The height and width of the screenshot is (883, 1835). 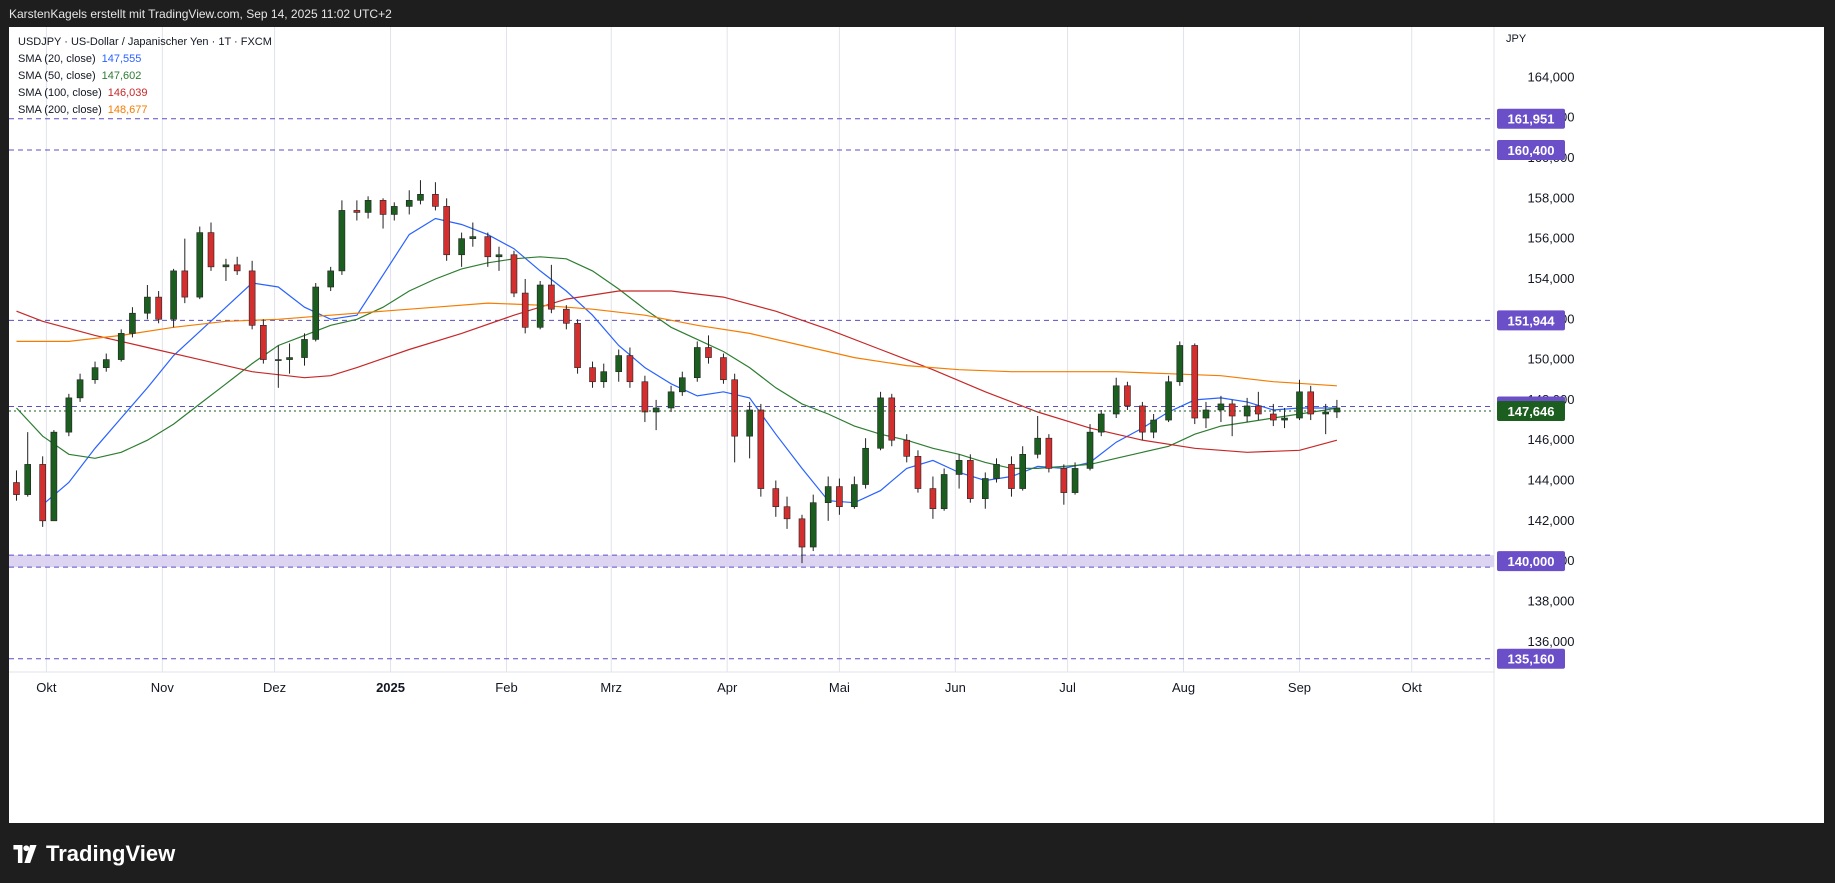 I want to click on x-tick-label: Apr, so click(x=727, y=687).